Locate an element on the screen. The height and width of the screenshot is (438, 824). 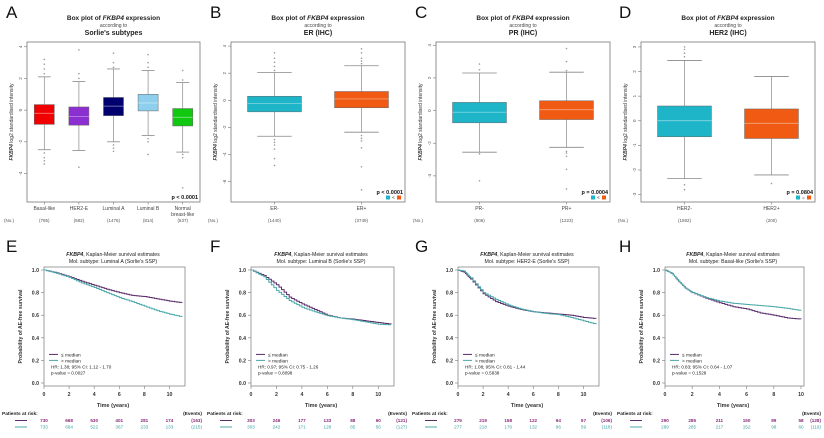
km-curve-high-median is located at coordinates (733, 290).